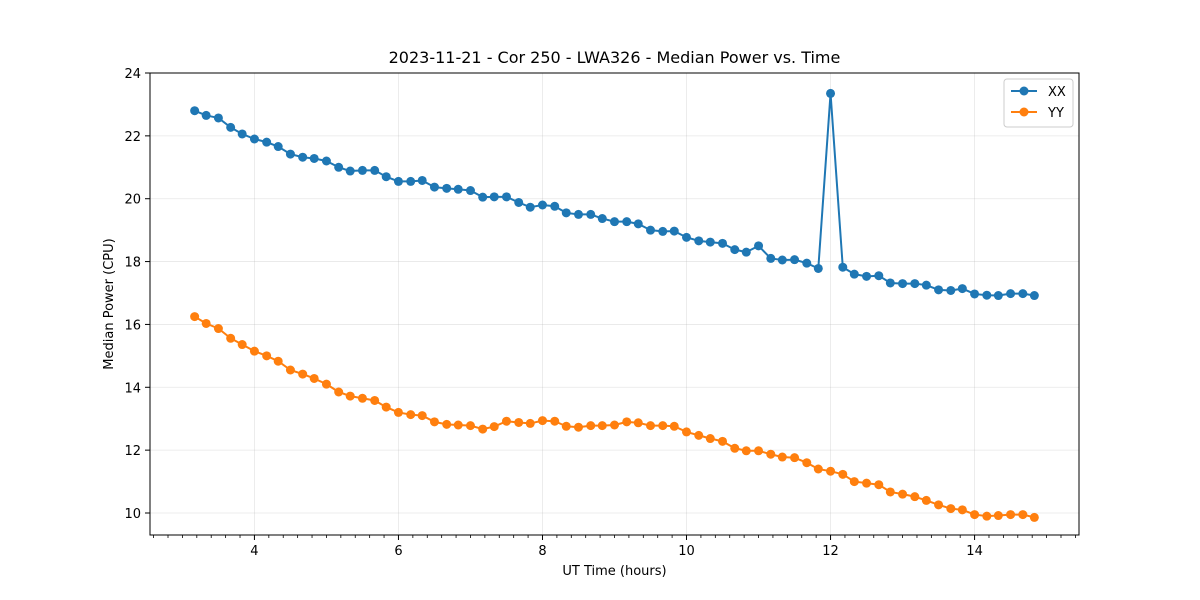 The image size is (1200, 600). Describe the element at coordinates (132, 514) in the screenshot. I see `y-tick-label: 10` at that location.